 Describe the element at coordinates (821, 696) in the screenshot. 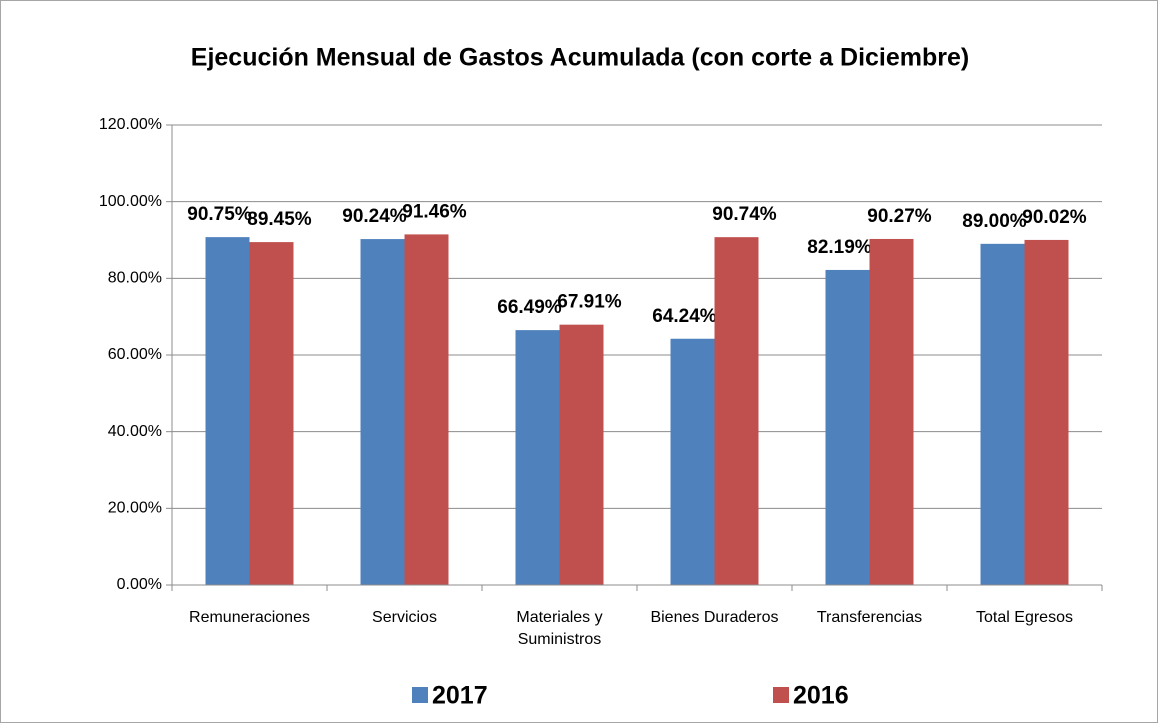

I see `legend-label: 2016` at that location.